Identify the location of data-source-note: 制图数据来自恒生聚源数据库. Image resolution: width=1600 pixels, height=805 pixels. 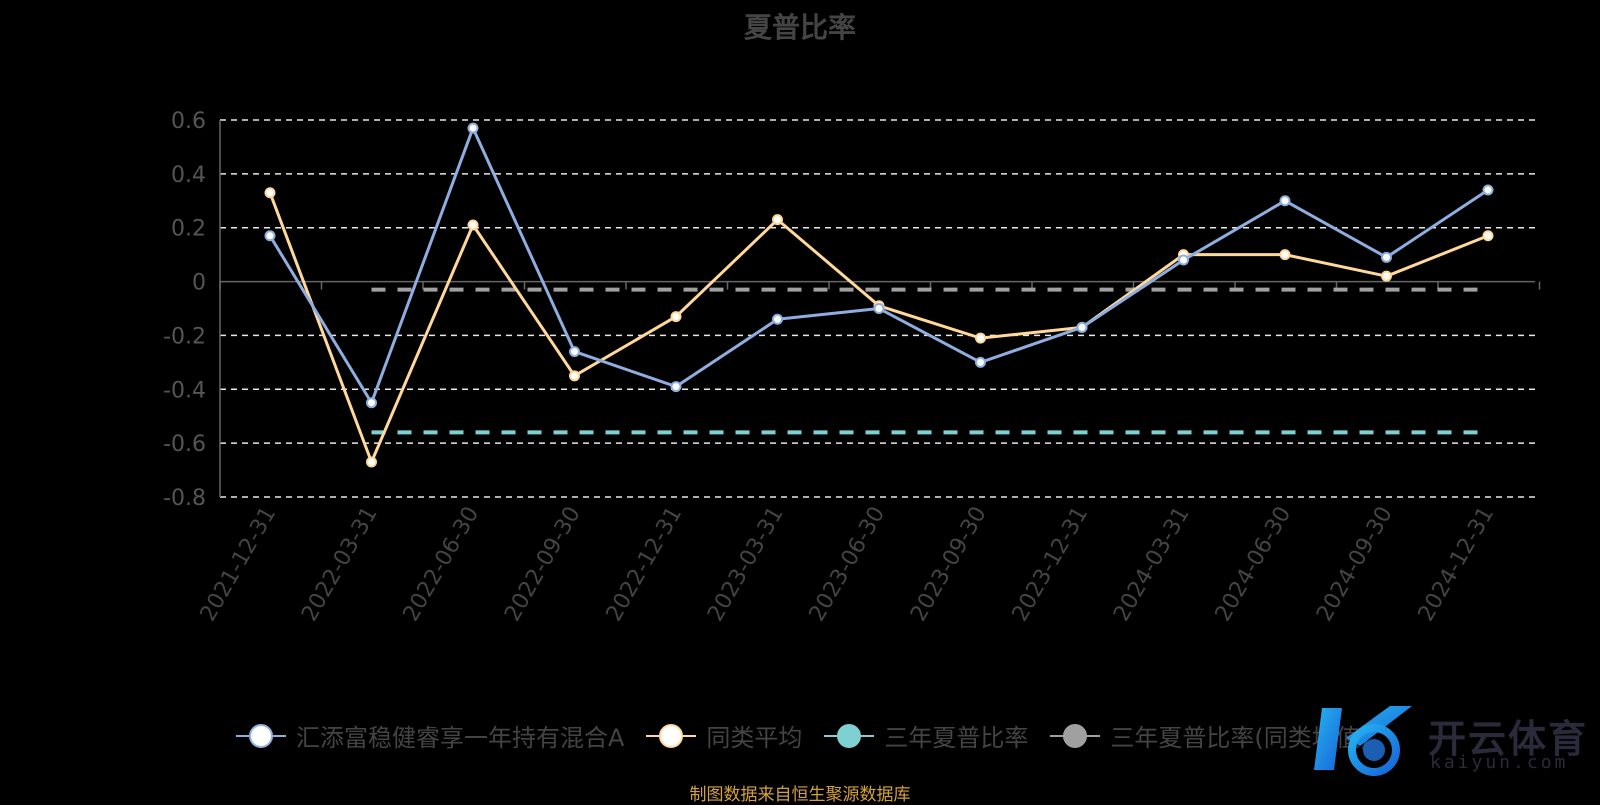
(800, 795).